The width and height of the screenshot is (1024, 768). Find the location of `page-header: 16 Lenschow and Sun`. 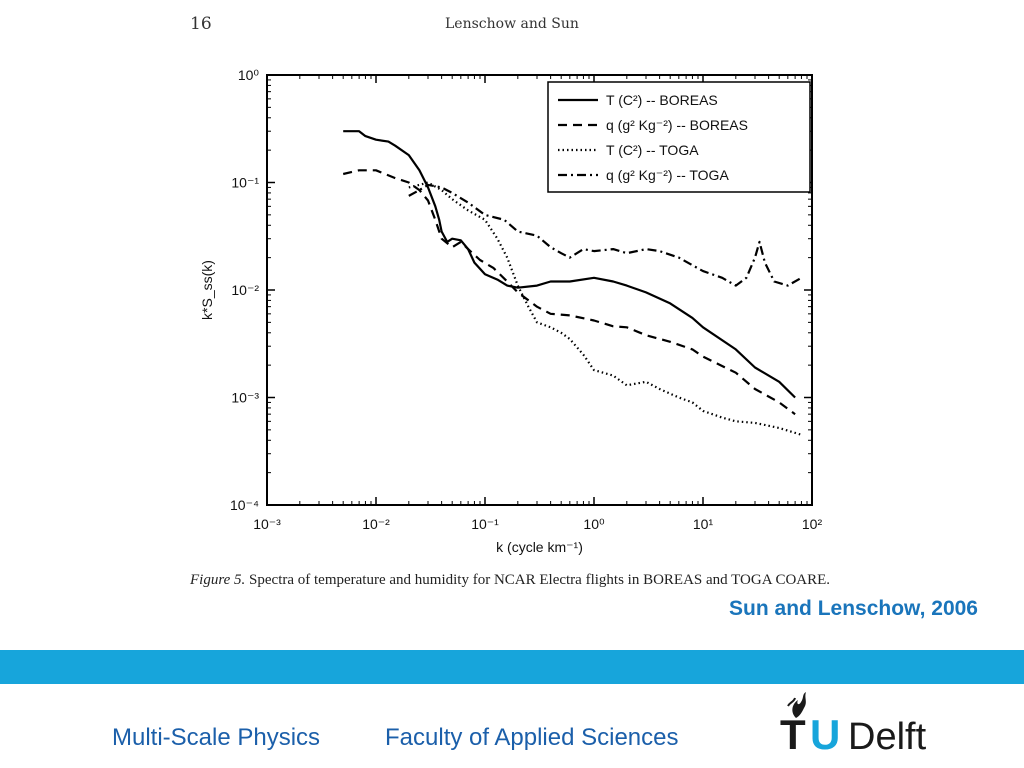

page-header: 16 Lenschow and Sun is located at coordinates (512, 25).